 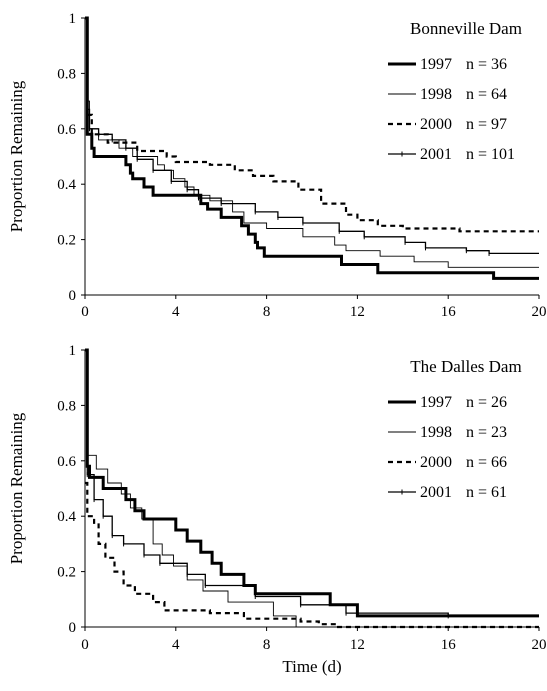 I want to click on legend-label-n: n = 26, so click(x=486, y=402).